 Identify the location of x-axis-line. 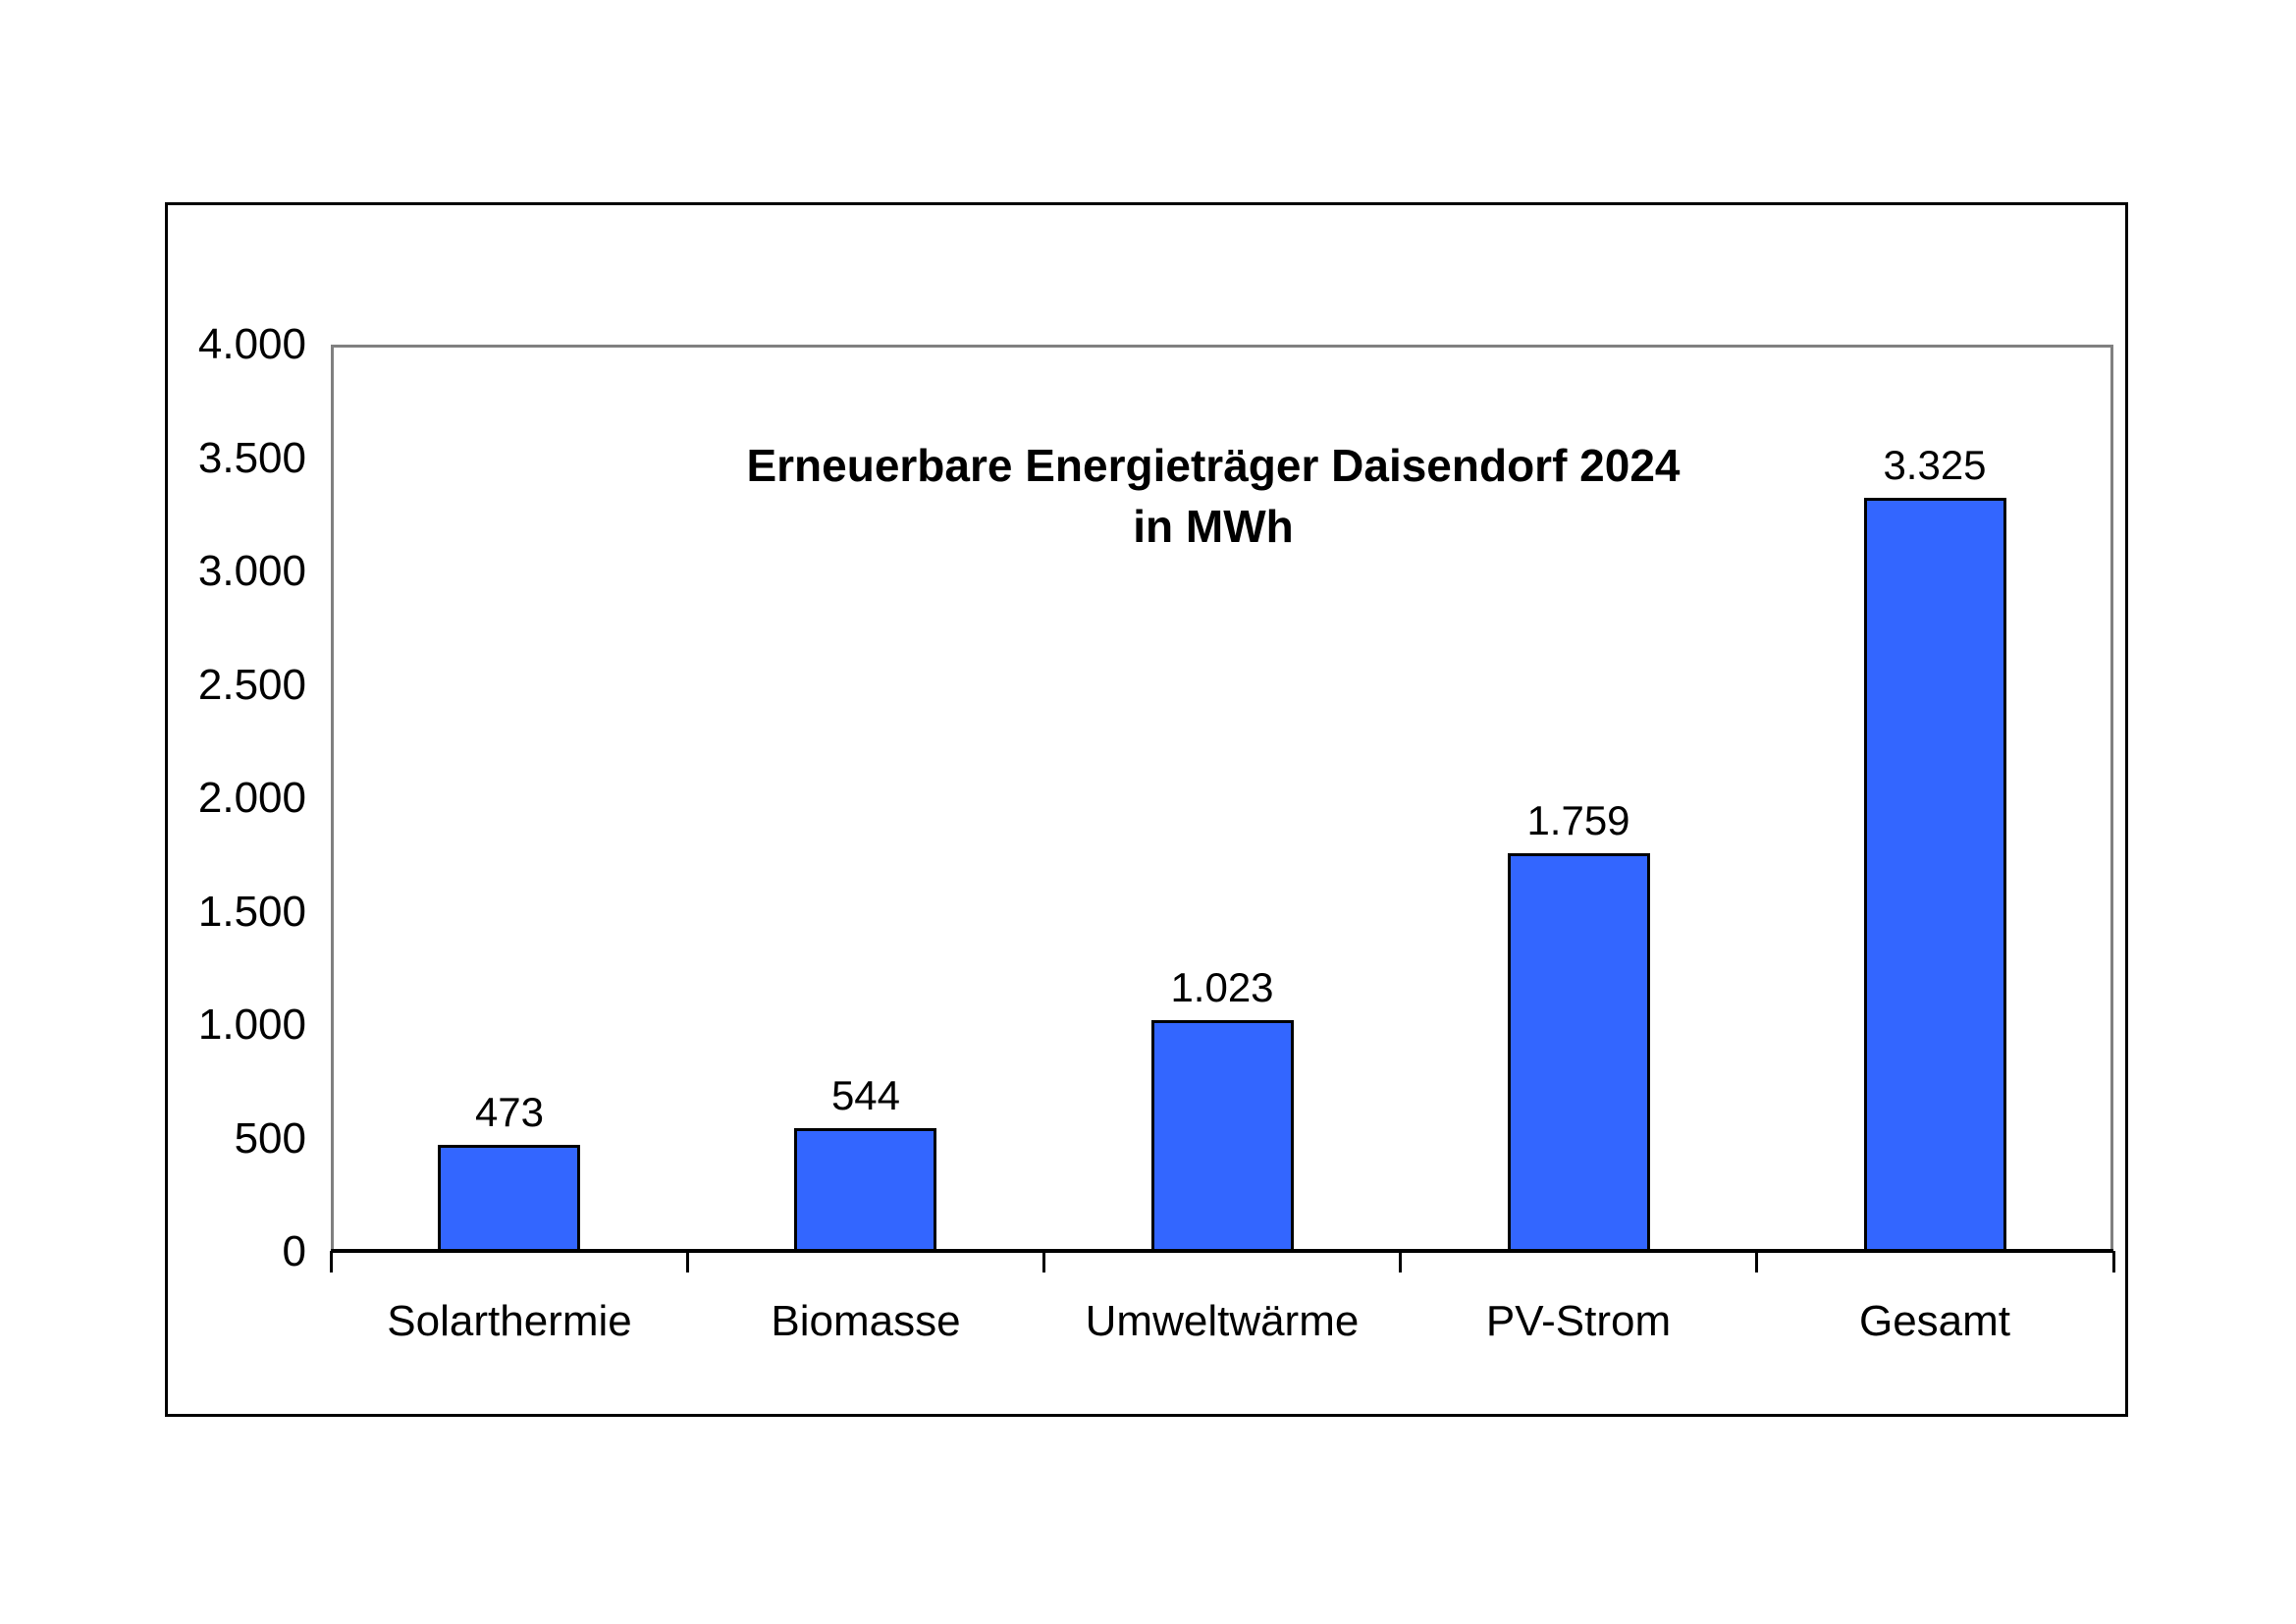
(1222, 1251).